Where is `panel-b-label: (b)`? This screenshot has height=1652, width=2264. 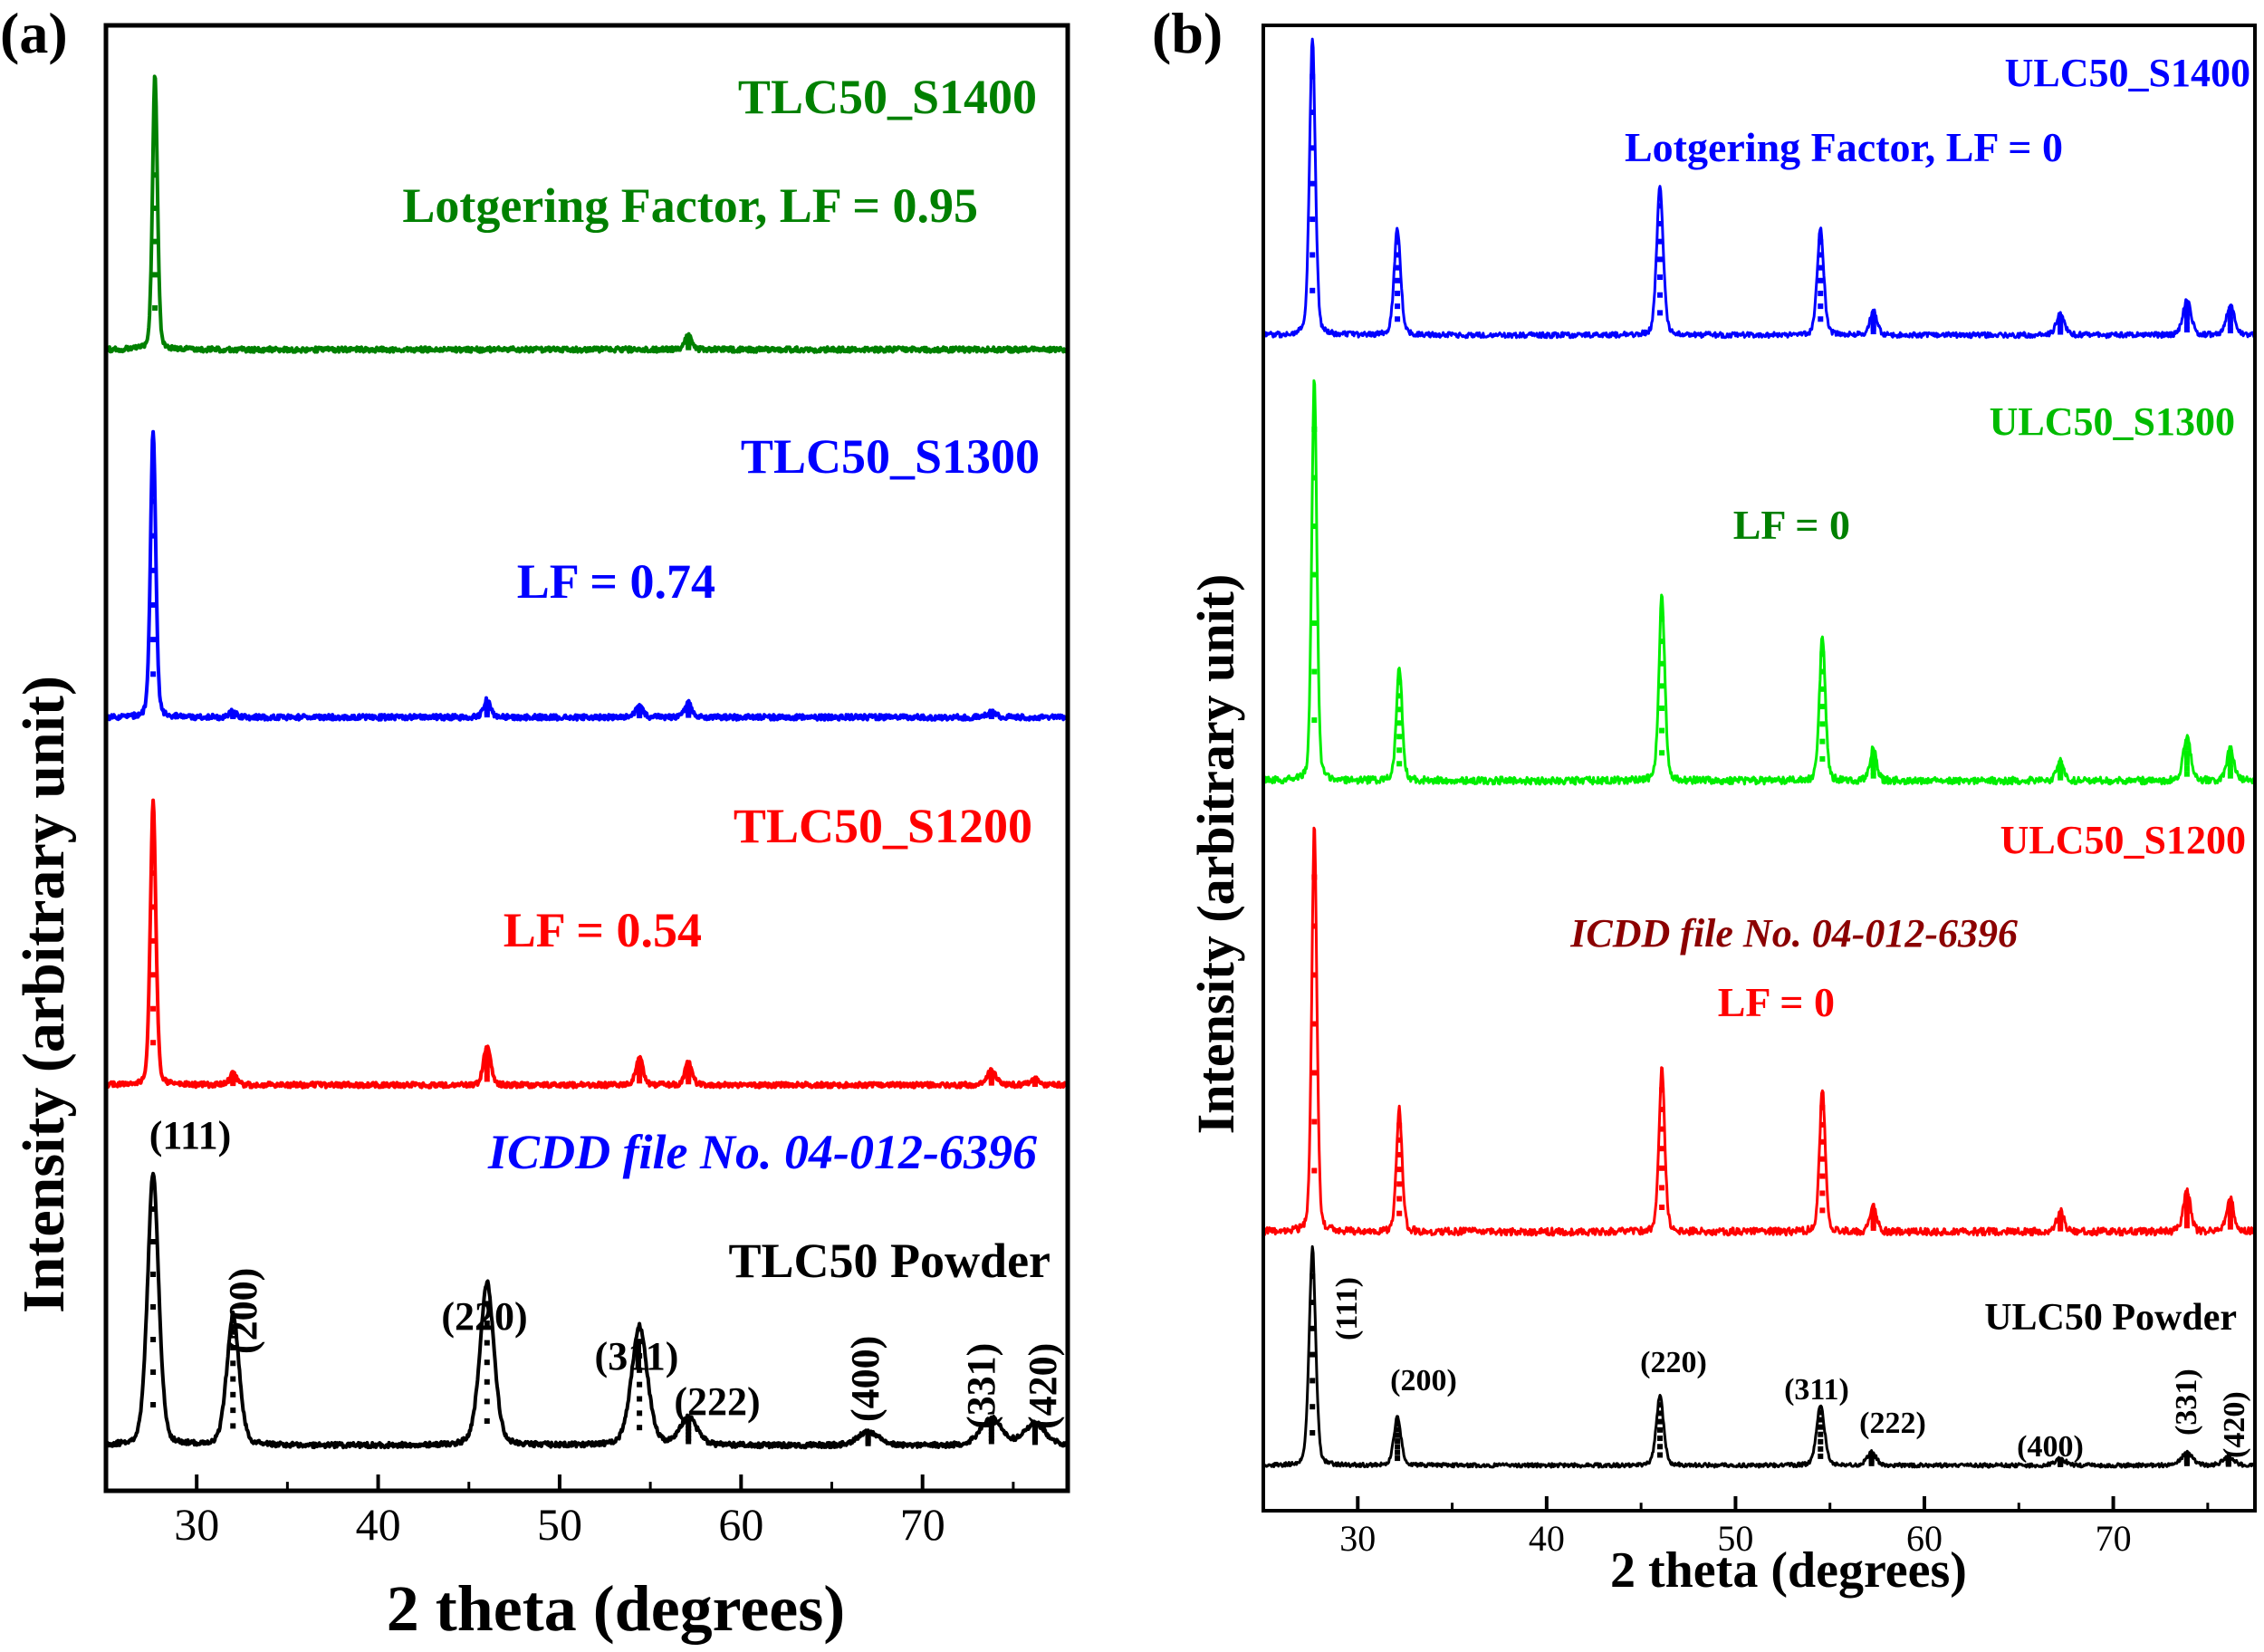
panel-b-label: (b) is located at coordinates (1187, 33).